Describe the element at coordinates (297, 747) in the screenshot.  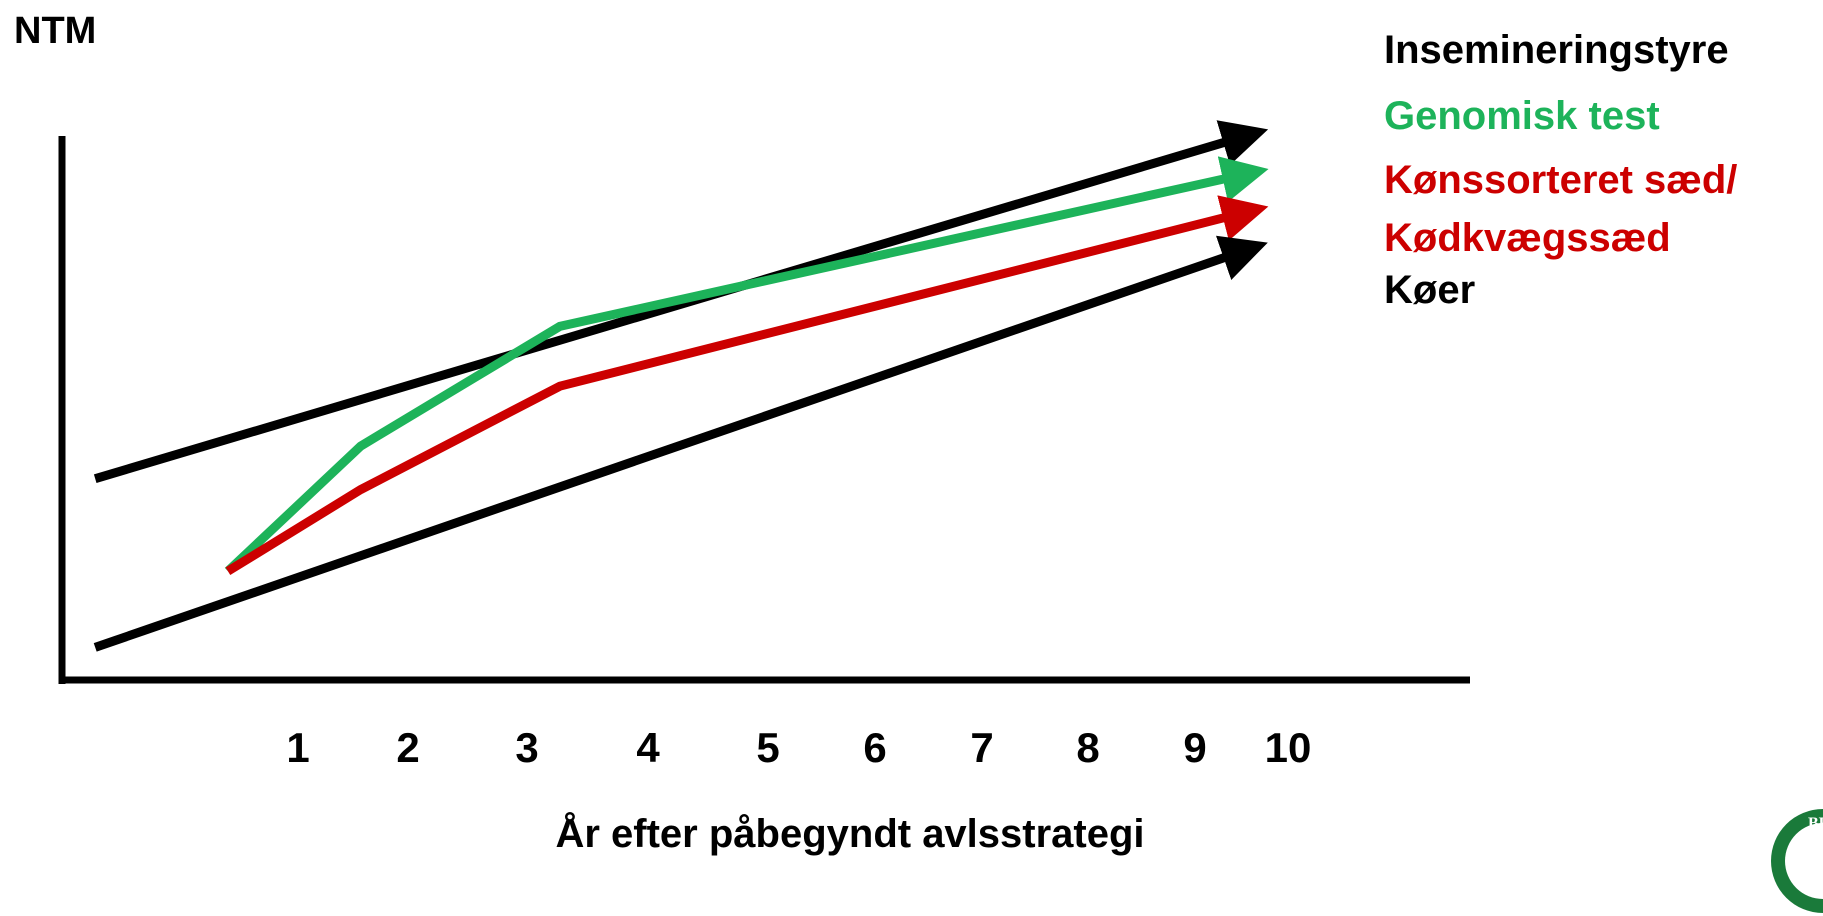
I see `x-tick-label: 1` at that location.